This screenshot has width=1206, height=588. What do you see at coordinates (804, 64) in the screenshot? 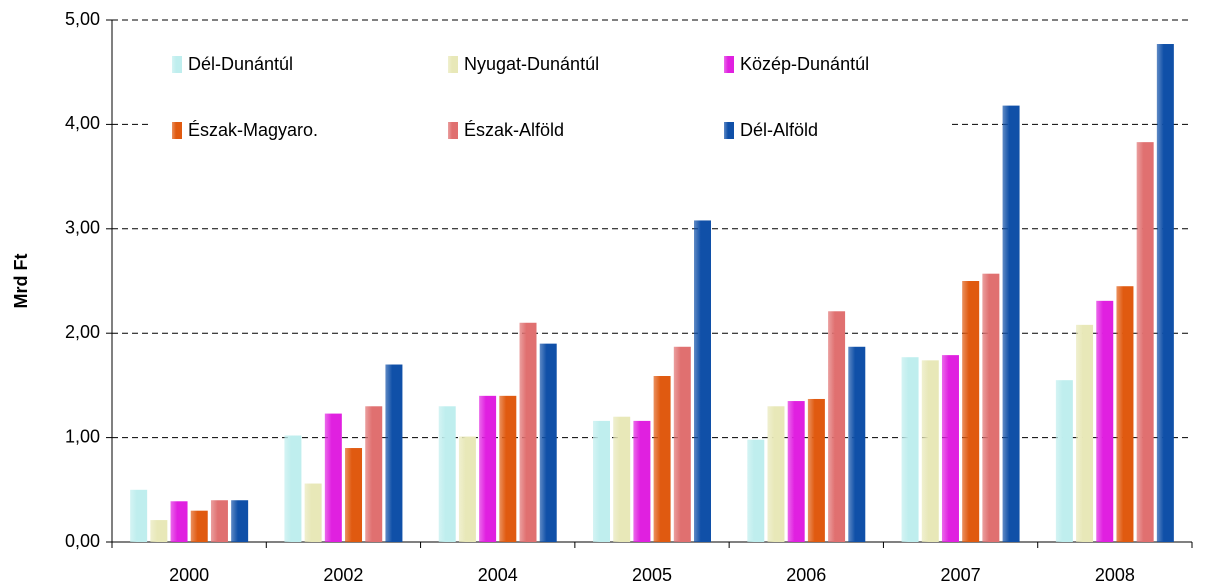
I see `legend-label: Közép-Dunántúl` at bounding box center [804, 64].